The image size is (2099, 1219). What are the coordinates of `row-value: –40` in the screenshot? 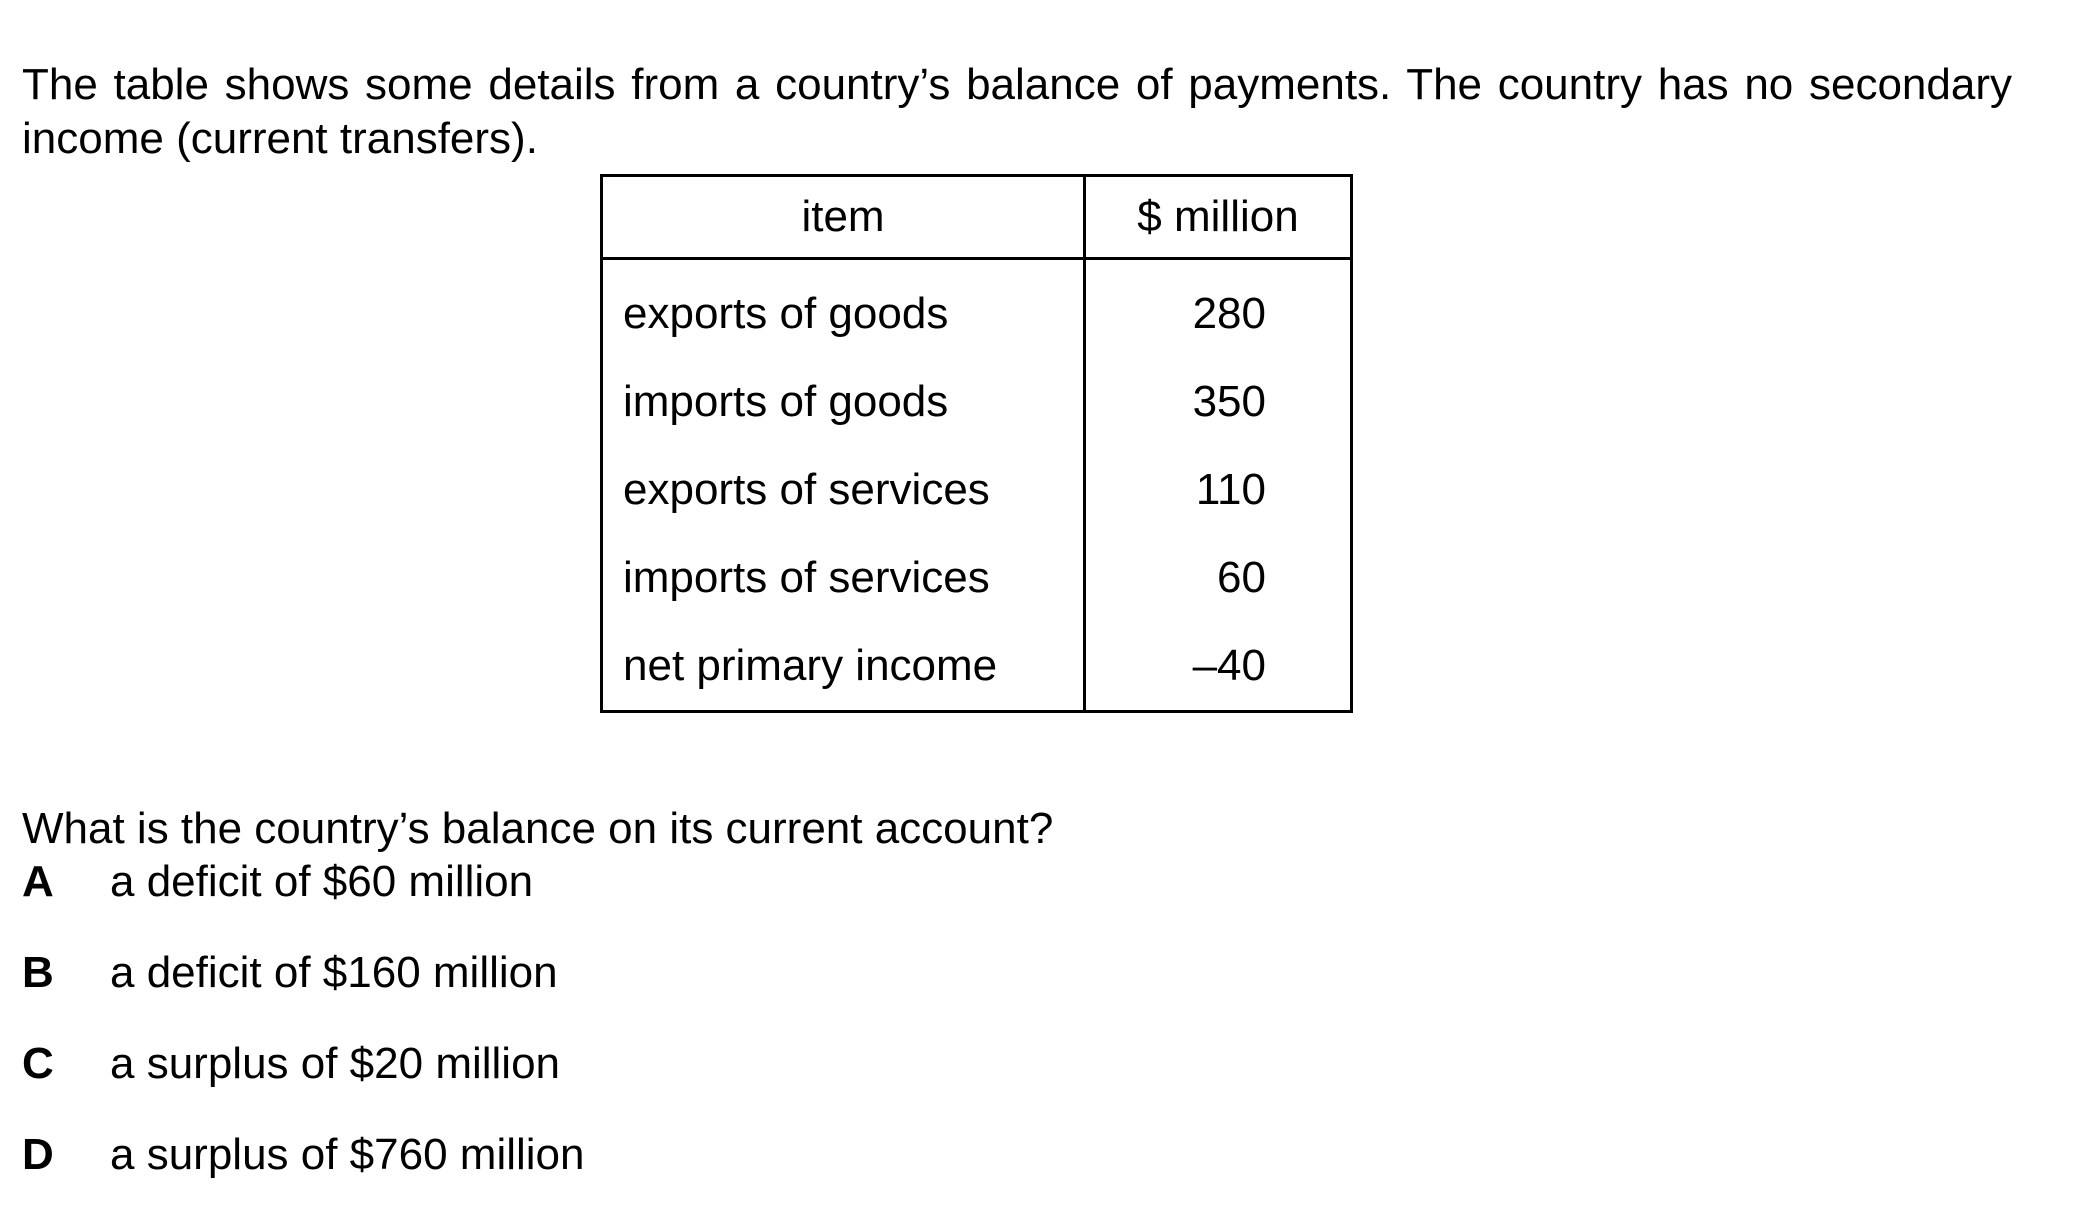 It's located at (1218, 667).